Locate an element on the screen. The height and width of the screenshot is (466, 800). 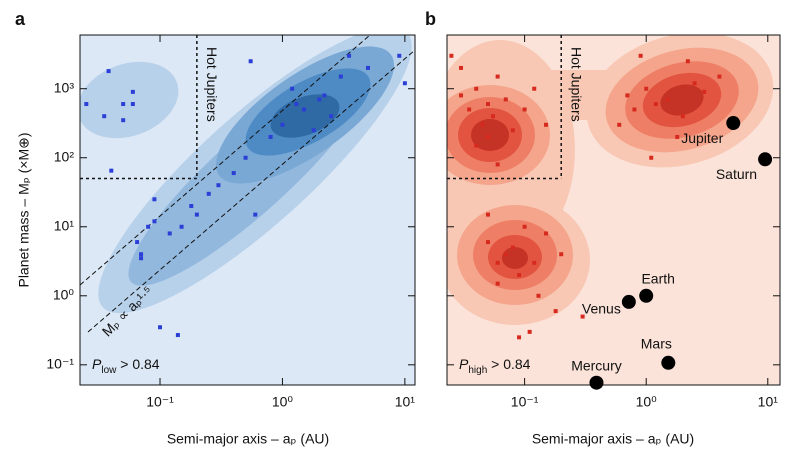
probability-label-part: high is located at coordinates (477, 370).